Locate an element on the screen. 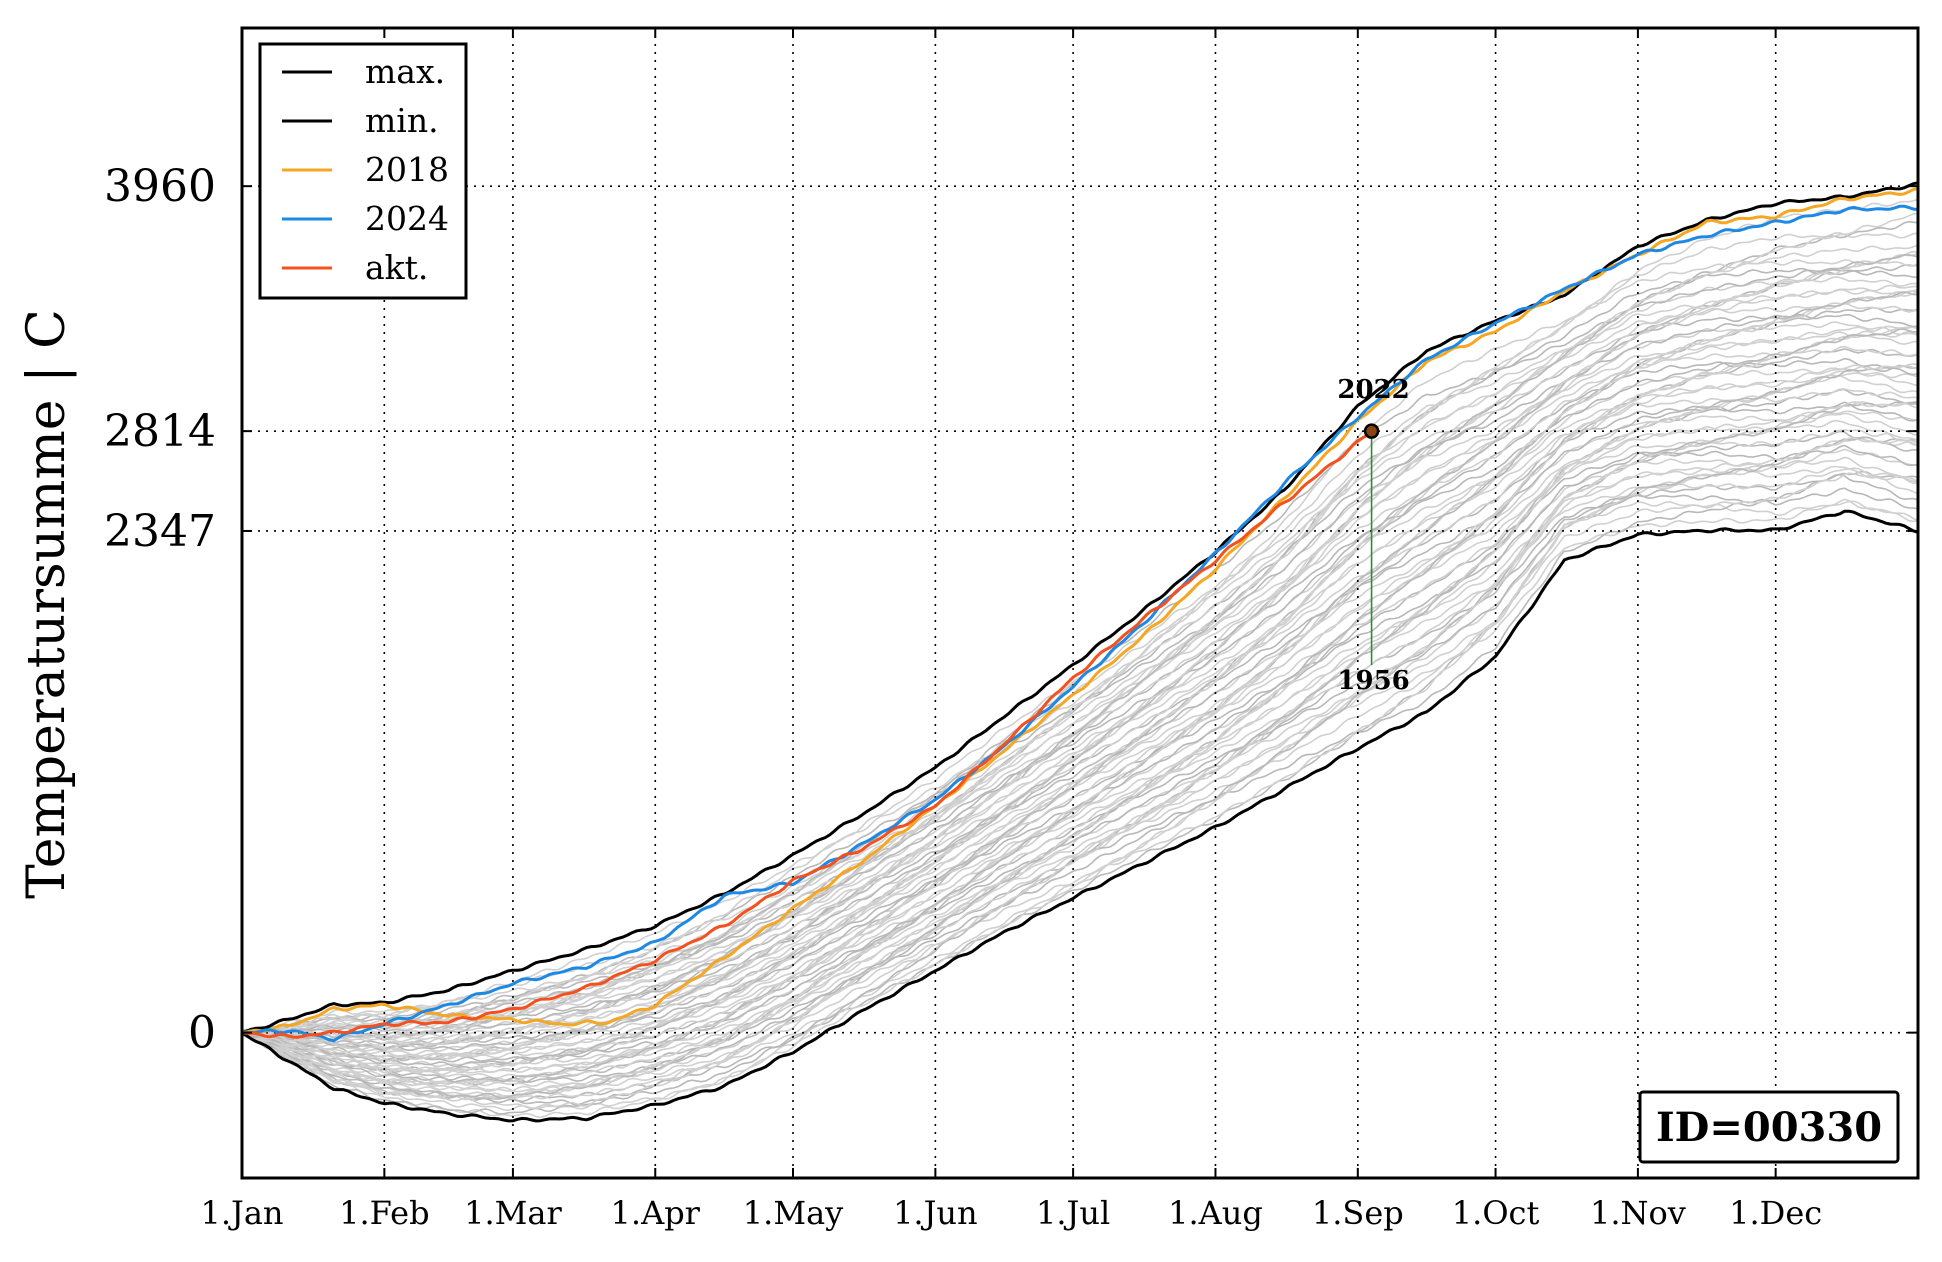 Image resolution: width=1942 pixels, height=1262 pixels. x-tick-label: 1.Jan is located at coordinates (241, 1213).